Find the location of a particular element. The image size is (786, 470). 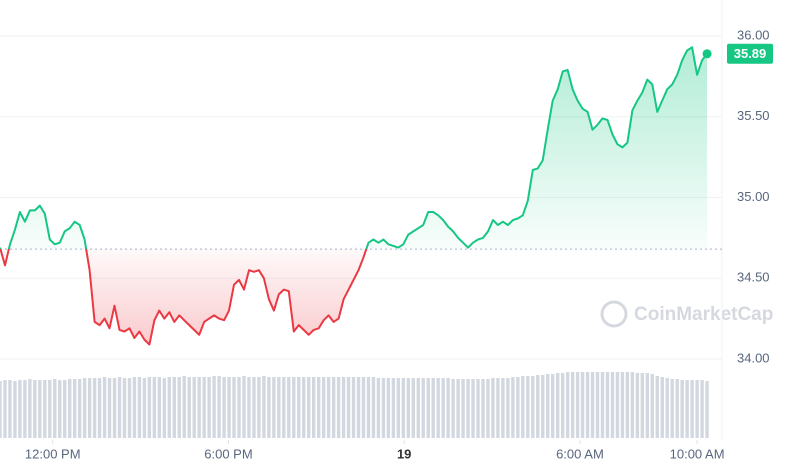

y-tick-label: 36.00 is located at coordinates (753, 34).